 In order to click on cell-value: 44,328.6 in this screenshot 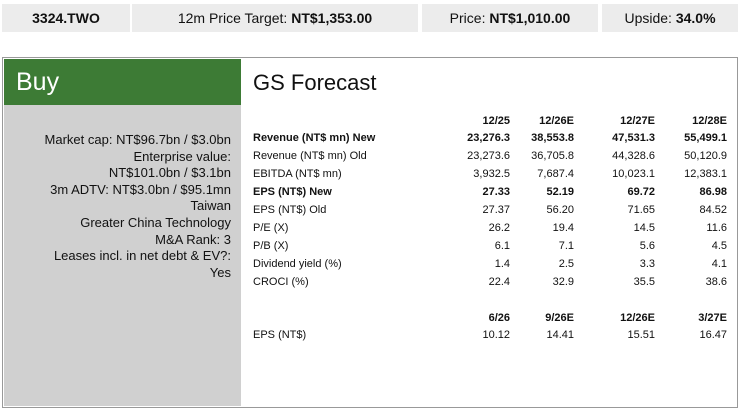, I will do `click(633, 156)`.